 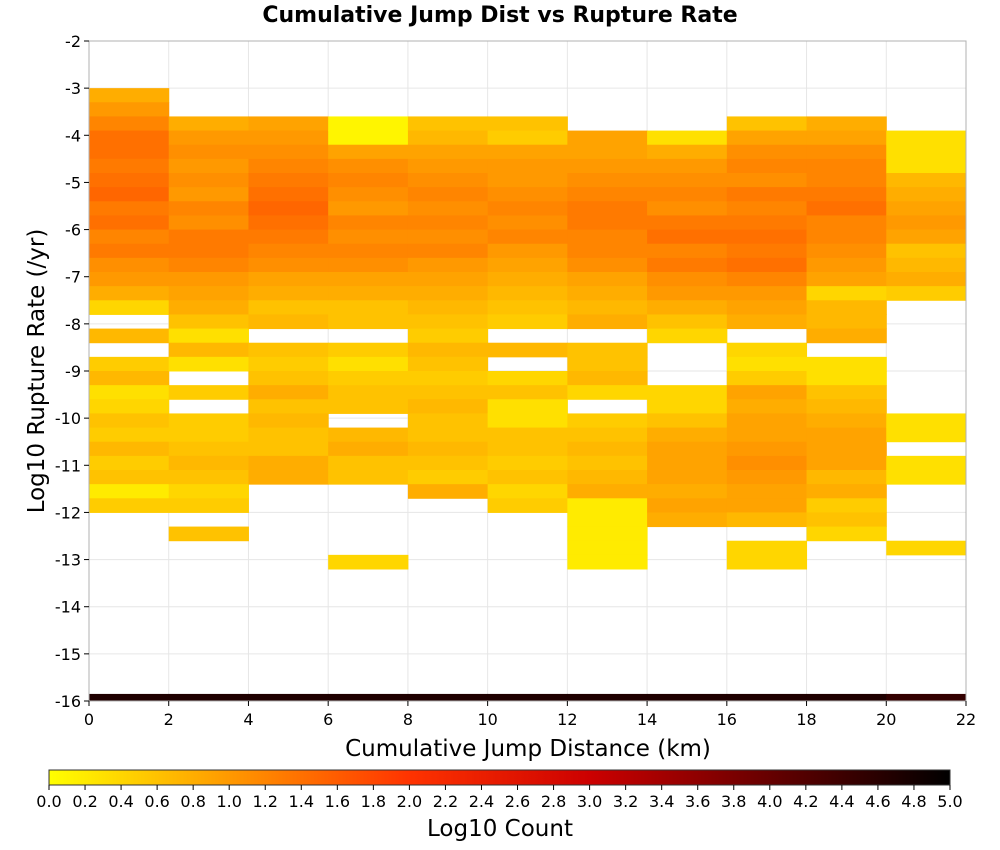 I want to click on colorbar-tick-label: 0.0, so click(x=48, y=801).